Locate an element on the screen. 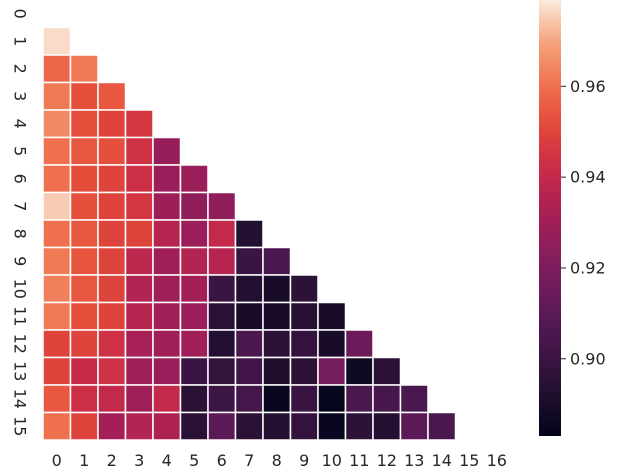  heatmap-cell-r8-c2 is located at coordinates (112, 234).